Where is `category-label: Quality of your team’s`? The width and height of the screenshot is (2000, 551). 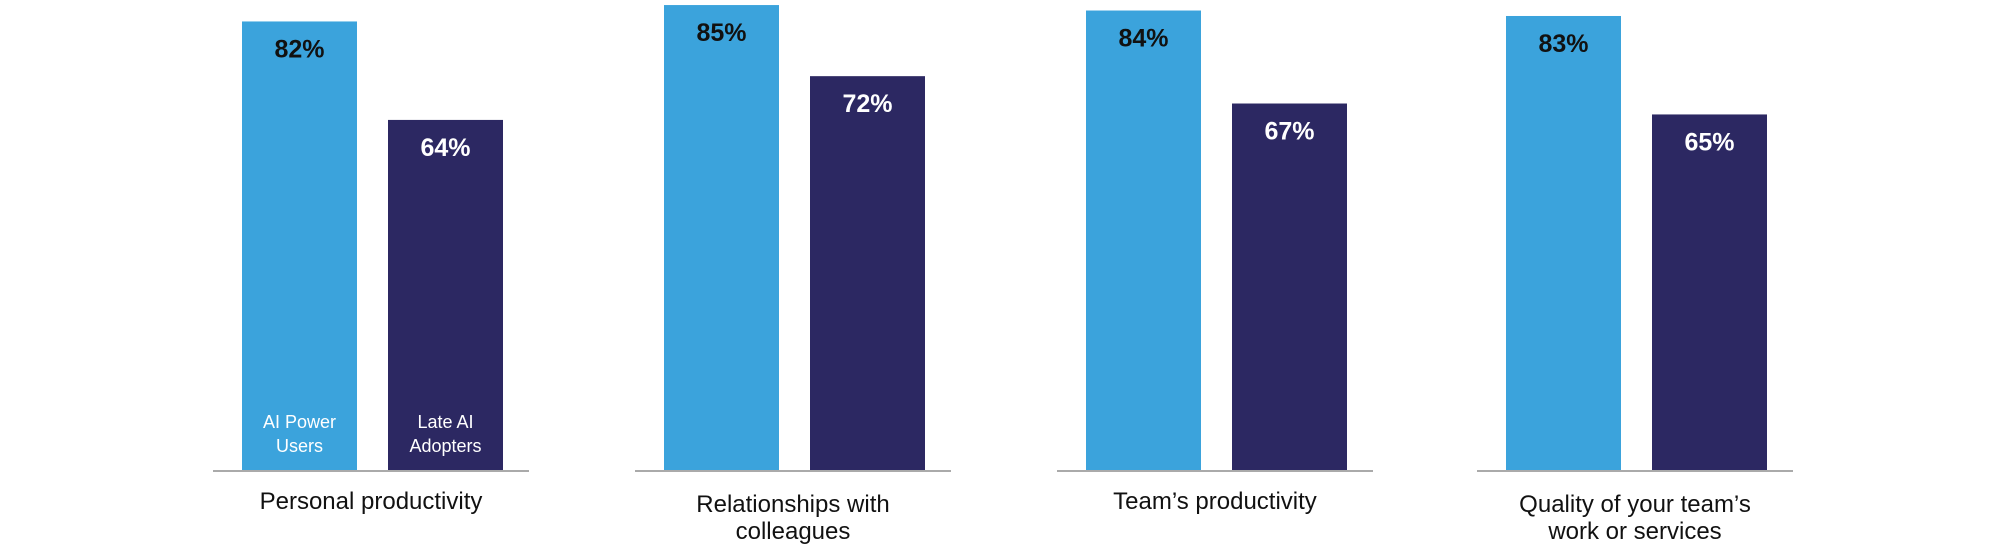
category-label: Quality of your team’s is located at coordinates (1635, 504).